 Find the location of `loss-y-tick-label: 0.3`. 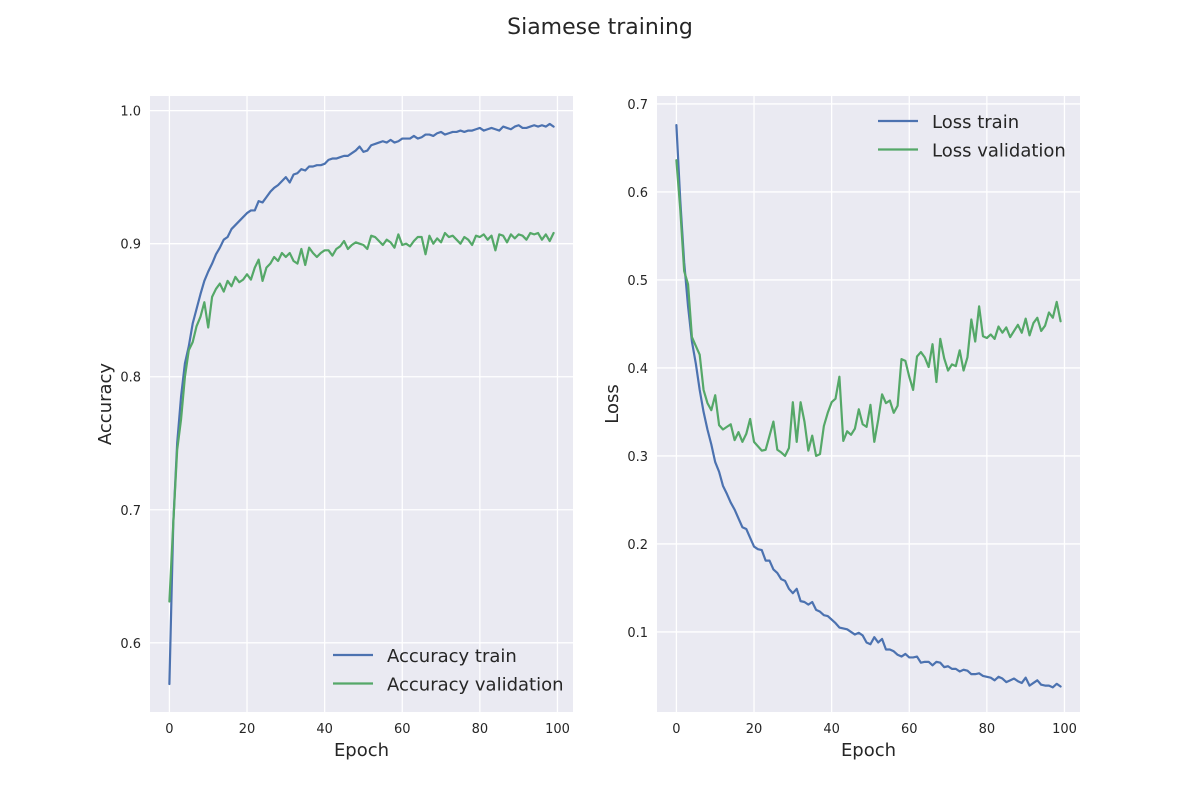

loss-y-tick-label: 0.3 is located at coordinates (637, 457).